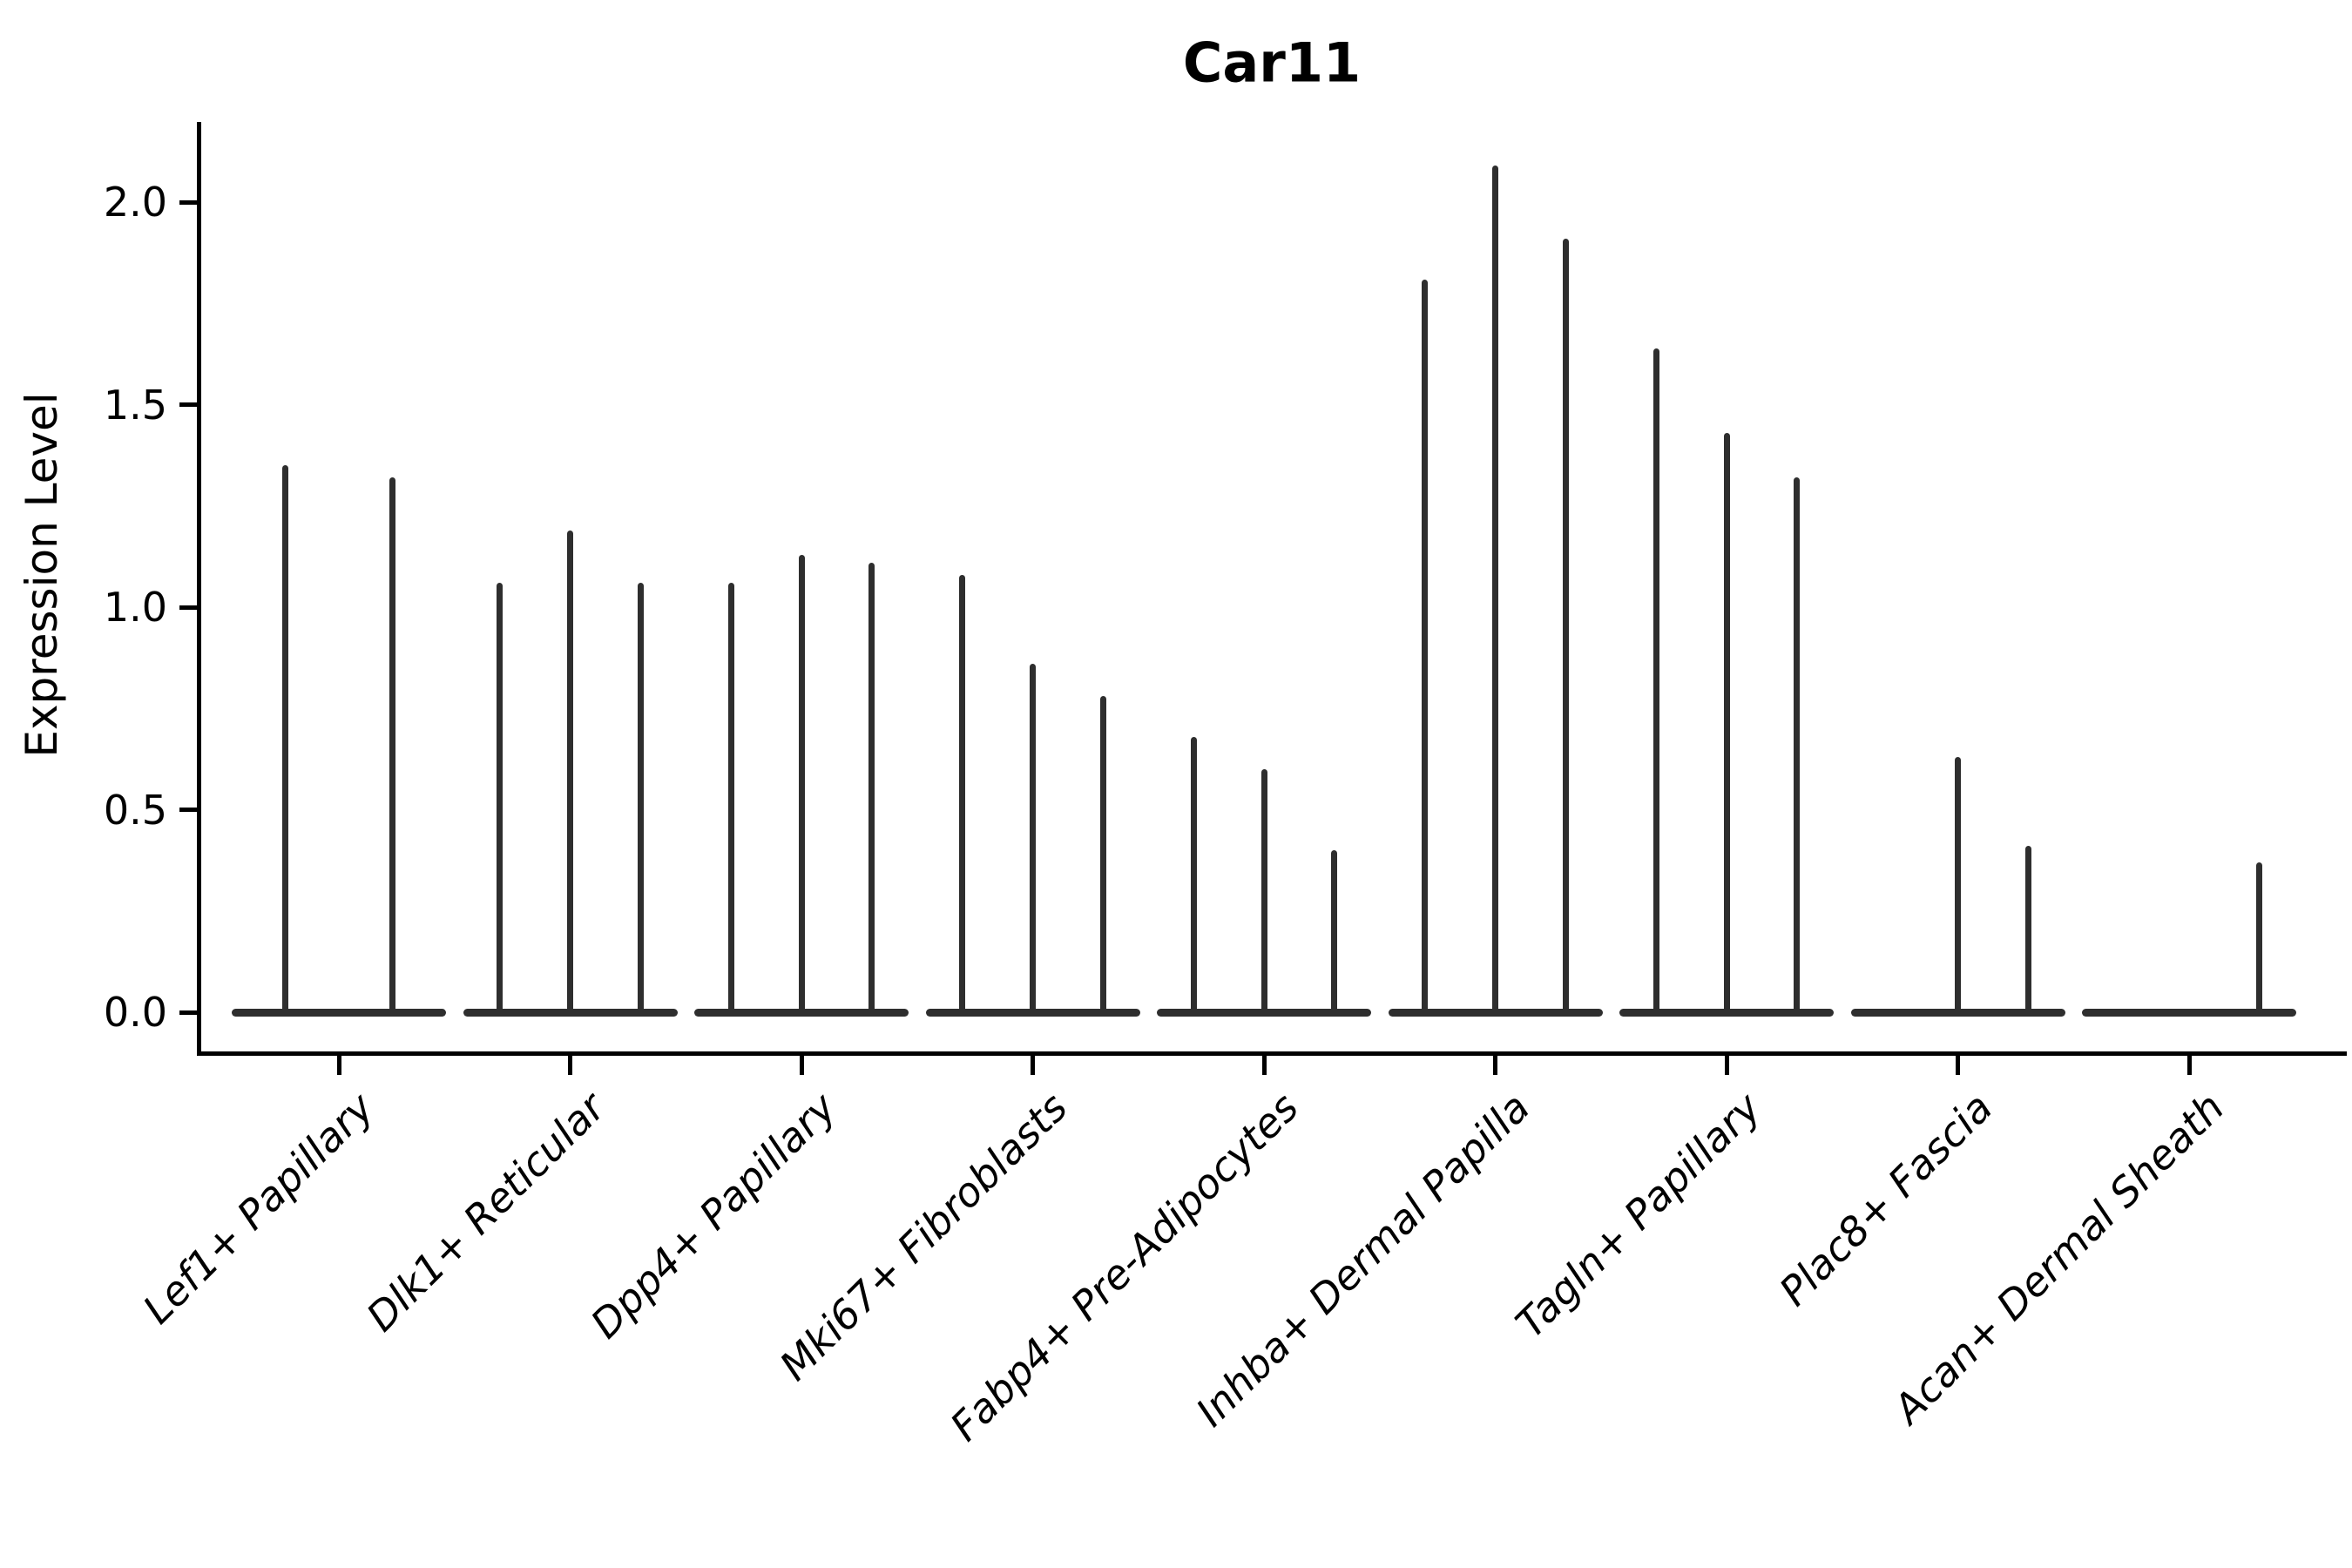  I want to click on y-tick-label: 0.0, so click(135, 1013).